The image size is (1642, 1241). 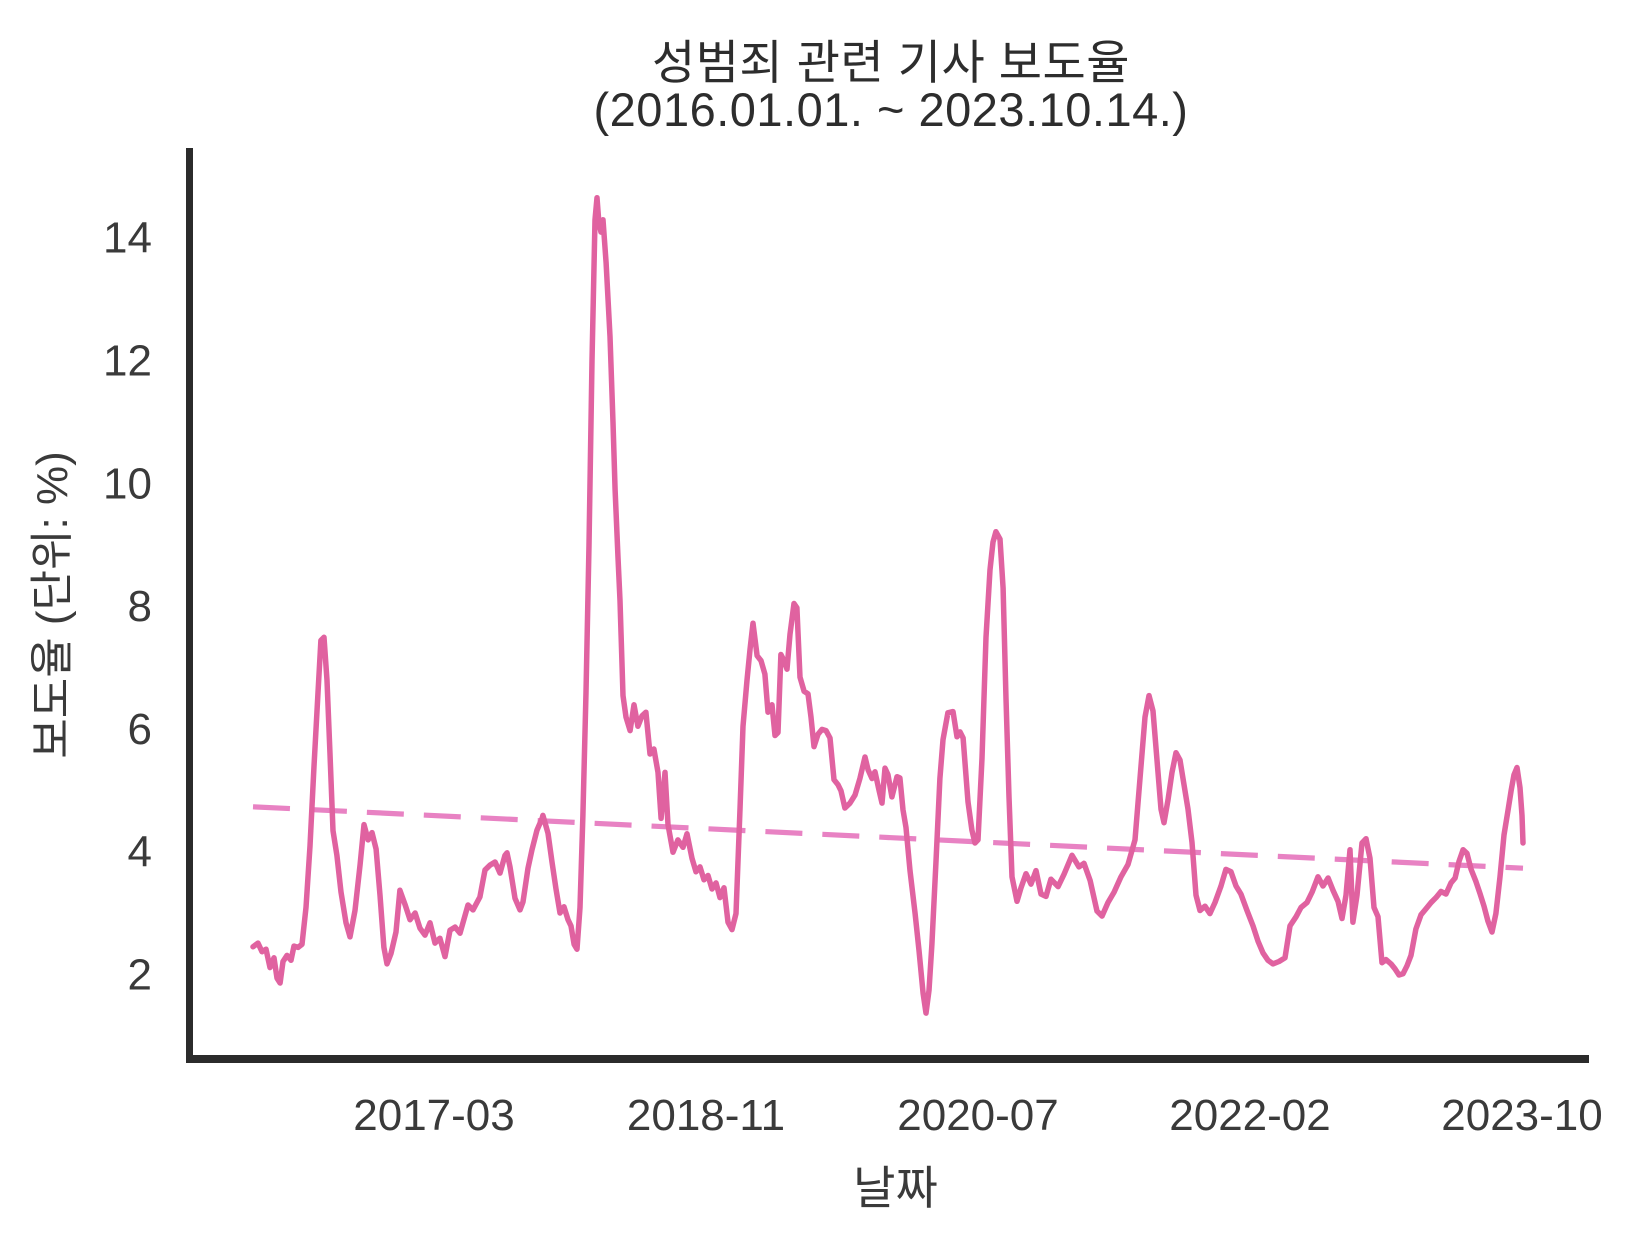 I want to click on y-tick-label: 4, so click(x=140, y=852).